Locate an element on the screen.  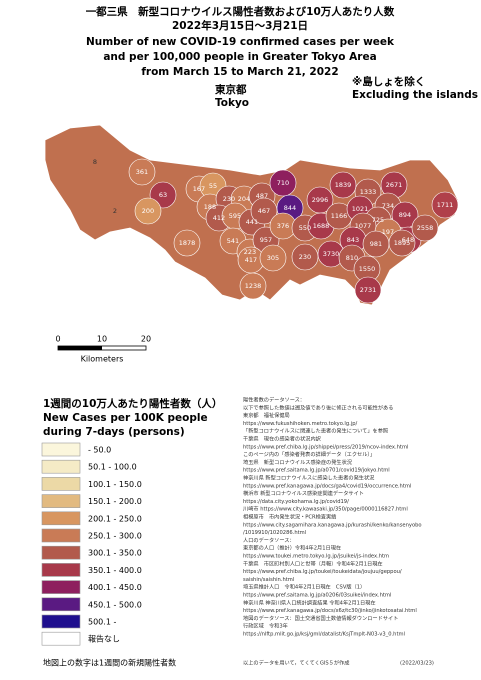
scale-bar-fill is located at coordinates (80, 348).